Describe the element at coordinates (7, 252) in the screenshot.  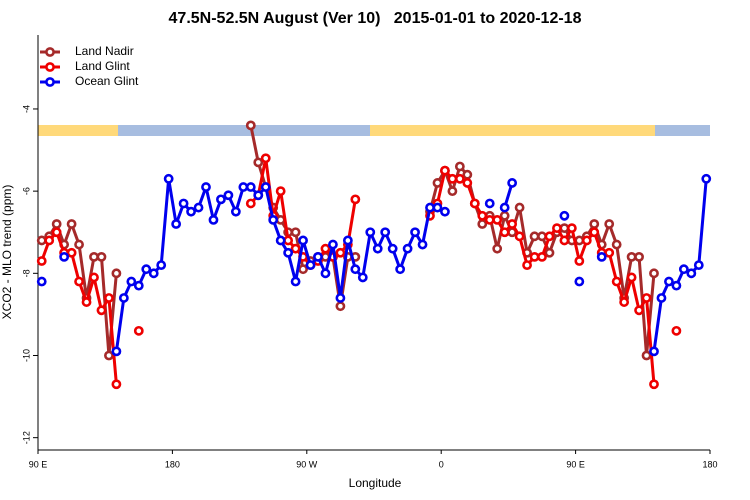
I see `y-axis-label: XCO2 - MLO trend (ppm)` at that location.